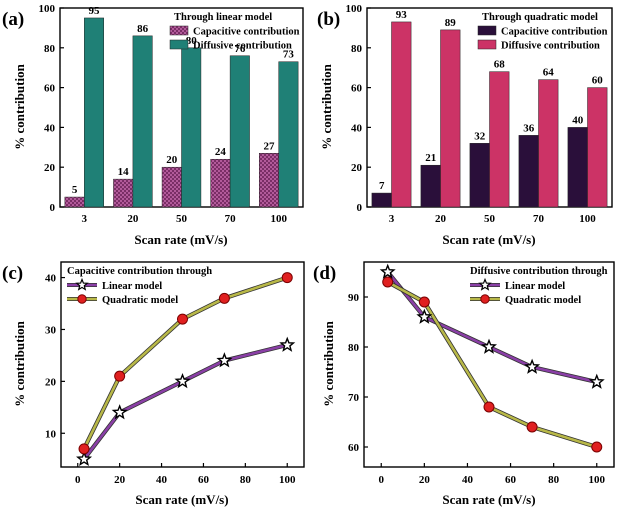 The width and height of the screenshot is (620, 512). What do you see at coordinates (140, 300) in the screenshot?
I see `legend-label: Quadratic model` at bounding box center [140, 300].